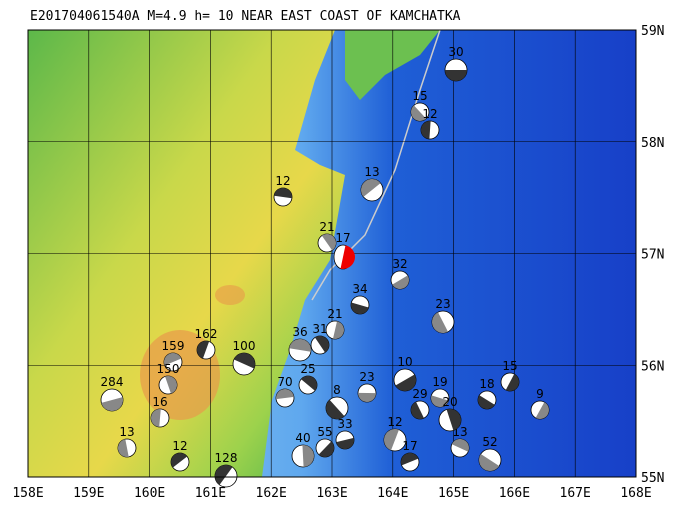  Describe the element at coordinates (226, 458) in the screenshot. I see `depth-label: 128` at that location.